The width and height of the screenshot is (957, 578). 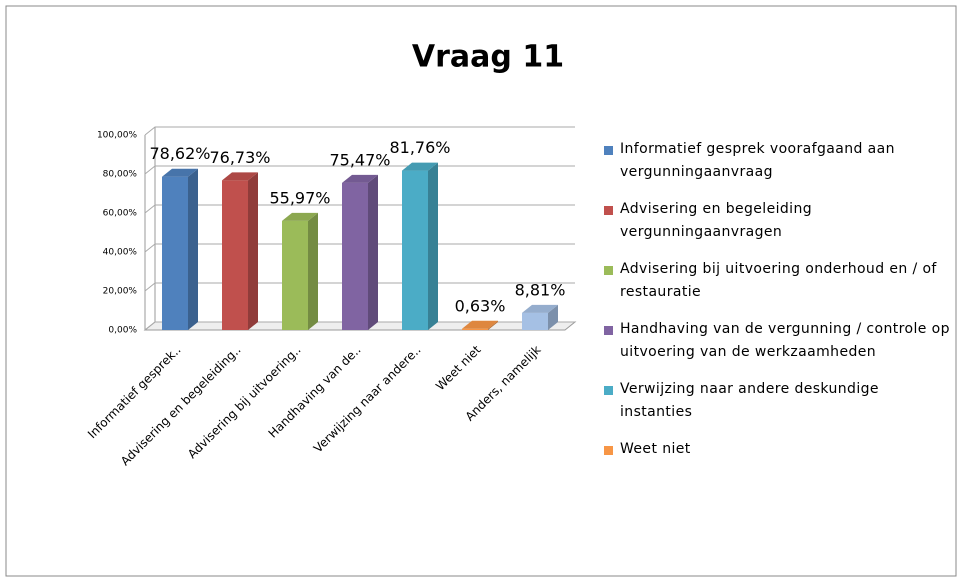 What do you see at coordinates (179, 153) in the screenshot?
I see `value-label: 78,62%` at bounding box center [179, 153].